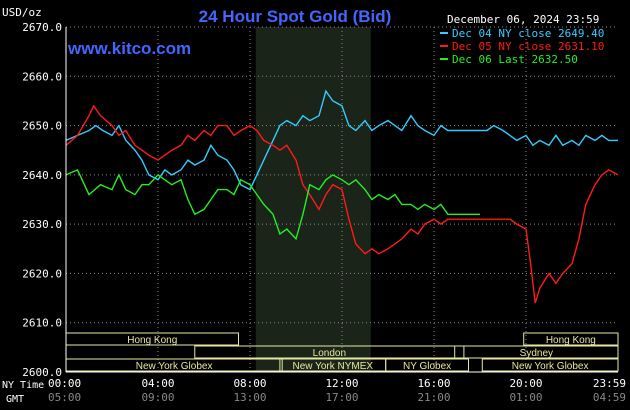 The height and width of the screenshot is (410, 630). I want to click on y-tick-label: 2660.0, so click(42, 76).